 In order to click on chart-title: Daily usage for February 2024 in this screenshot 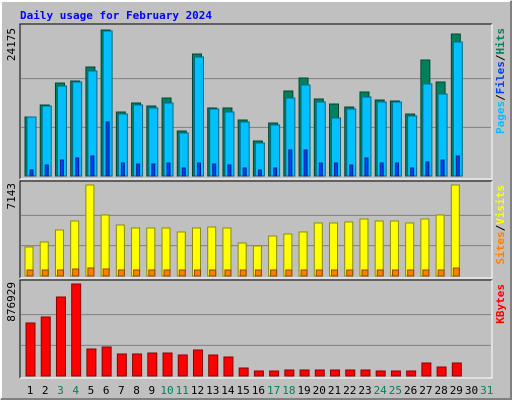, I will do `click(116, 15)`.